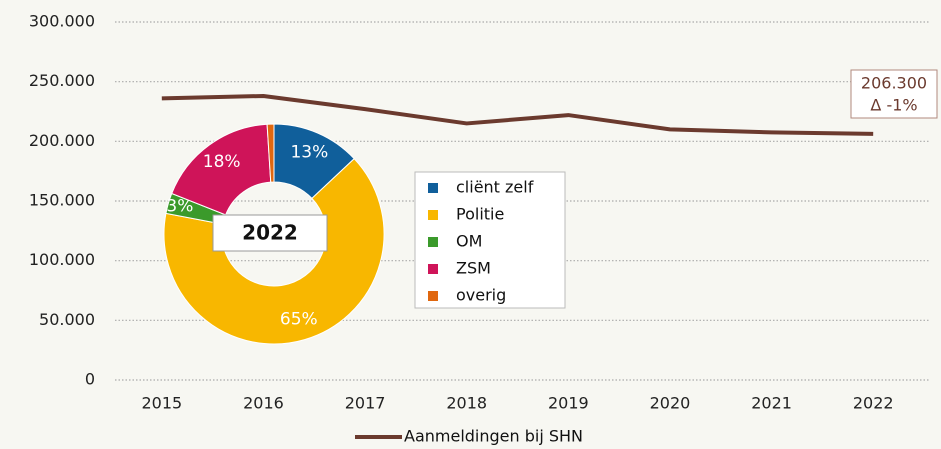 This screenshot has height=449, width=941. I want to click on center-box, so click(270, 233).